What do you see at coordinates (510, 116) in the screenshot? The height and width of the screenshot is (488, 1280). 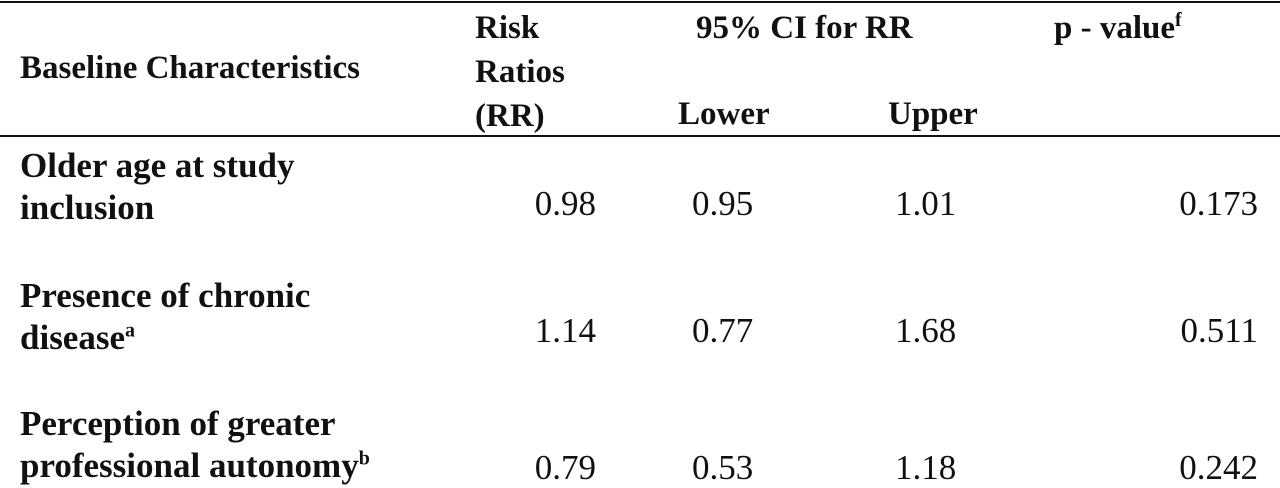 I see `header-rr-line3: (RR)` at bounding box center [510, 116].